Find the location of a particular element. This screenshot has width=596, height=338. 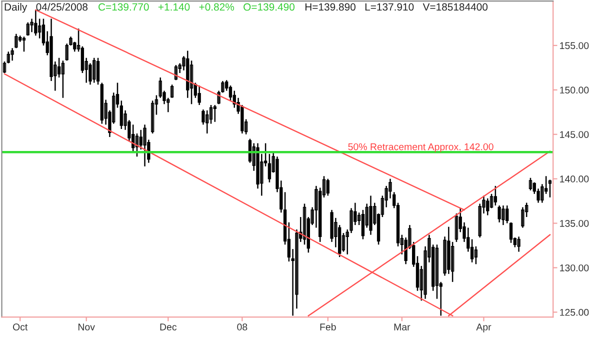

chart-subtitle: C=139.770 +1.140 +0.82% O=139.490 is located at coordinates (196, 7).